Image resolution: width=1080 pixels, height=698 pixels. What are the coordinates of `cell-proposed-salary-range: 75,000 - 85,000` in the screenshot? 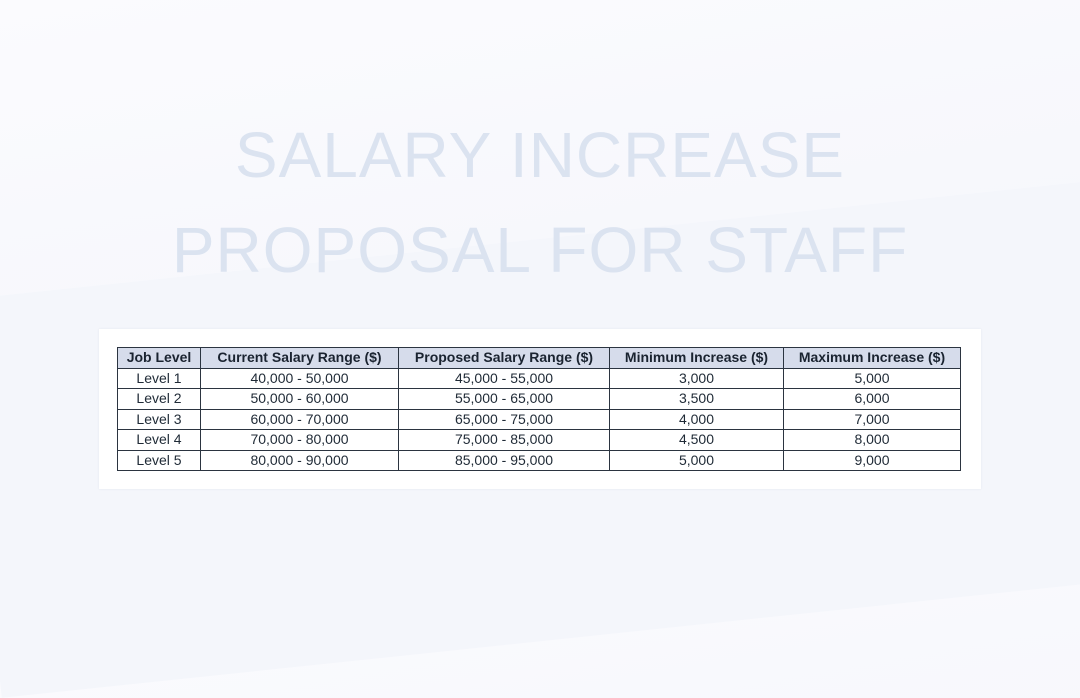 It's located at (504, 440).